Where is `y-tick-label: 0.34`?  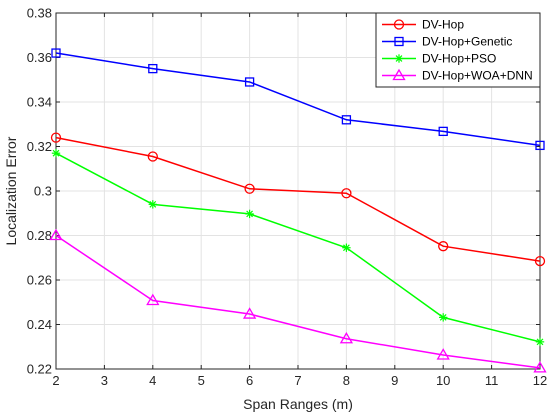 y-tick-label: 0.34 is located at coordinates (39, 102).